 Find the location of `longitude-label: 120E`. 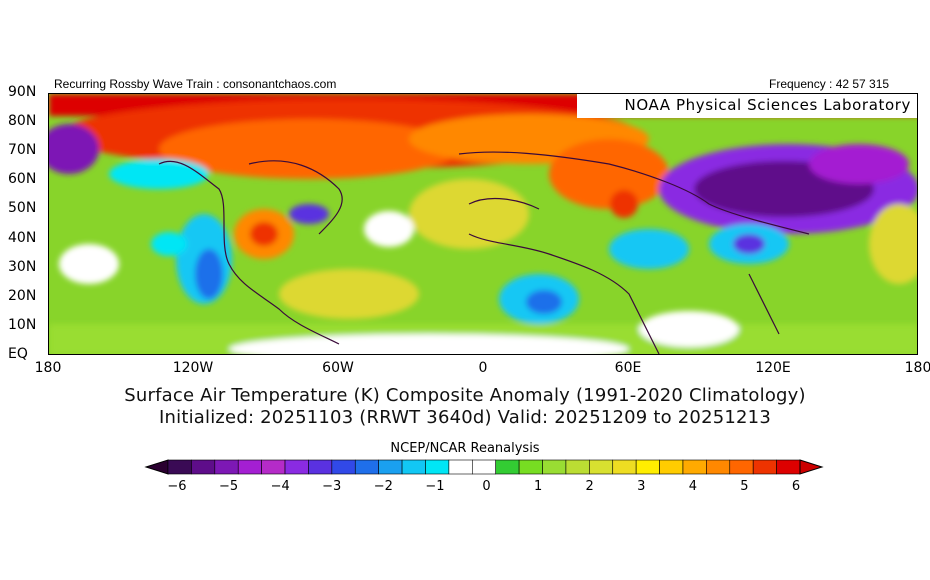

longitude-label: 120E is located at coordinates (773, 368).